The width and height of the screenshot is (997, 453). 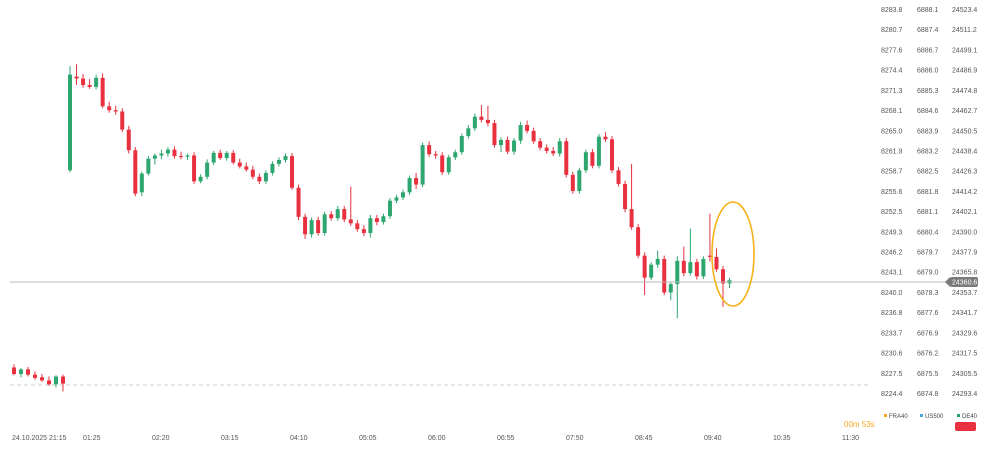 What do you see at coordinates (92, 438) in the screenshot?
I see `x-tick-label: 01:25` at bounding box center [92, 438].